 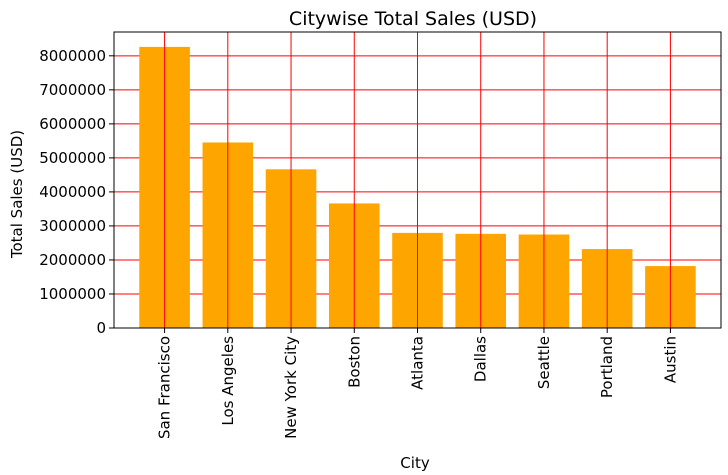 What do you see at coordinates (670, 359) in the screenshot?
I see `x-tick-label: Austin` at bounding box center [670, 359].